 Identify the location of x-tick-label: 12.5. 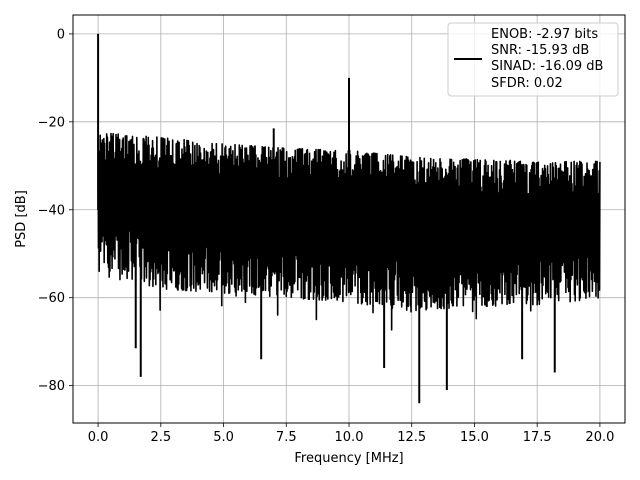
(411, 437).